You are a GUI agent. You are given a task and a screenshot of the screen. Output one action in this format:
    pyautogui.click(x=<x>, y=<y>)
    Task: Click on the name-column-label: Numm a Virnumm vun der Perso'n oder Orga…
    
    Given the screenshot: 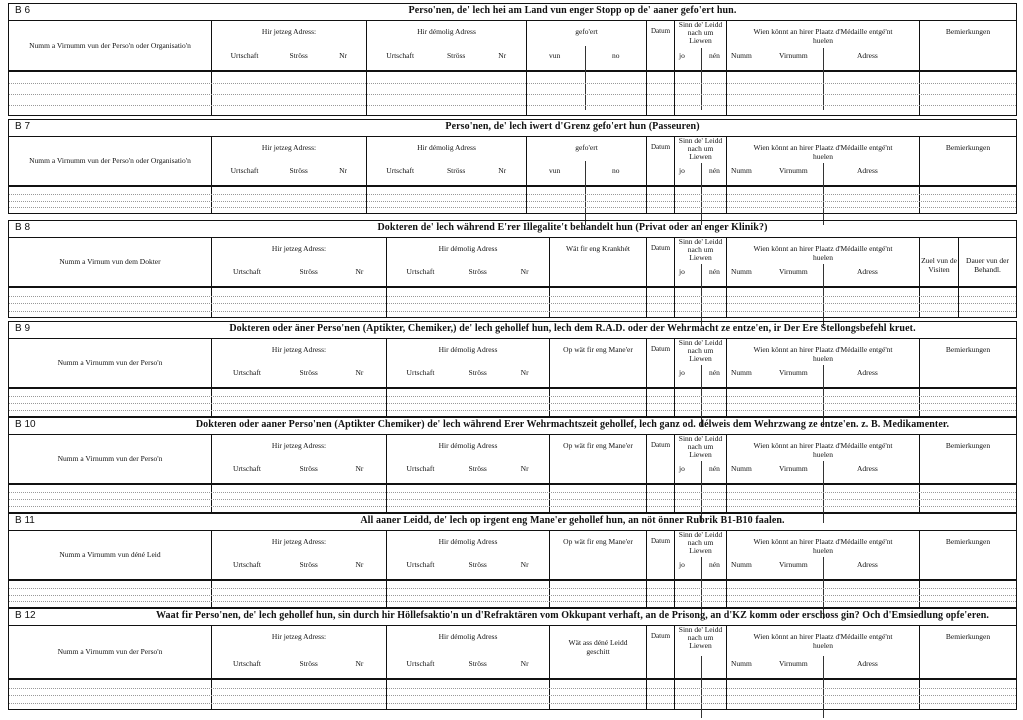 What is the action you would take?
    pyautogui.click(x=110, y=45)
    